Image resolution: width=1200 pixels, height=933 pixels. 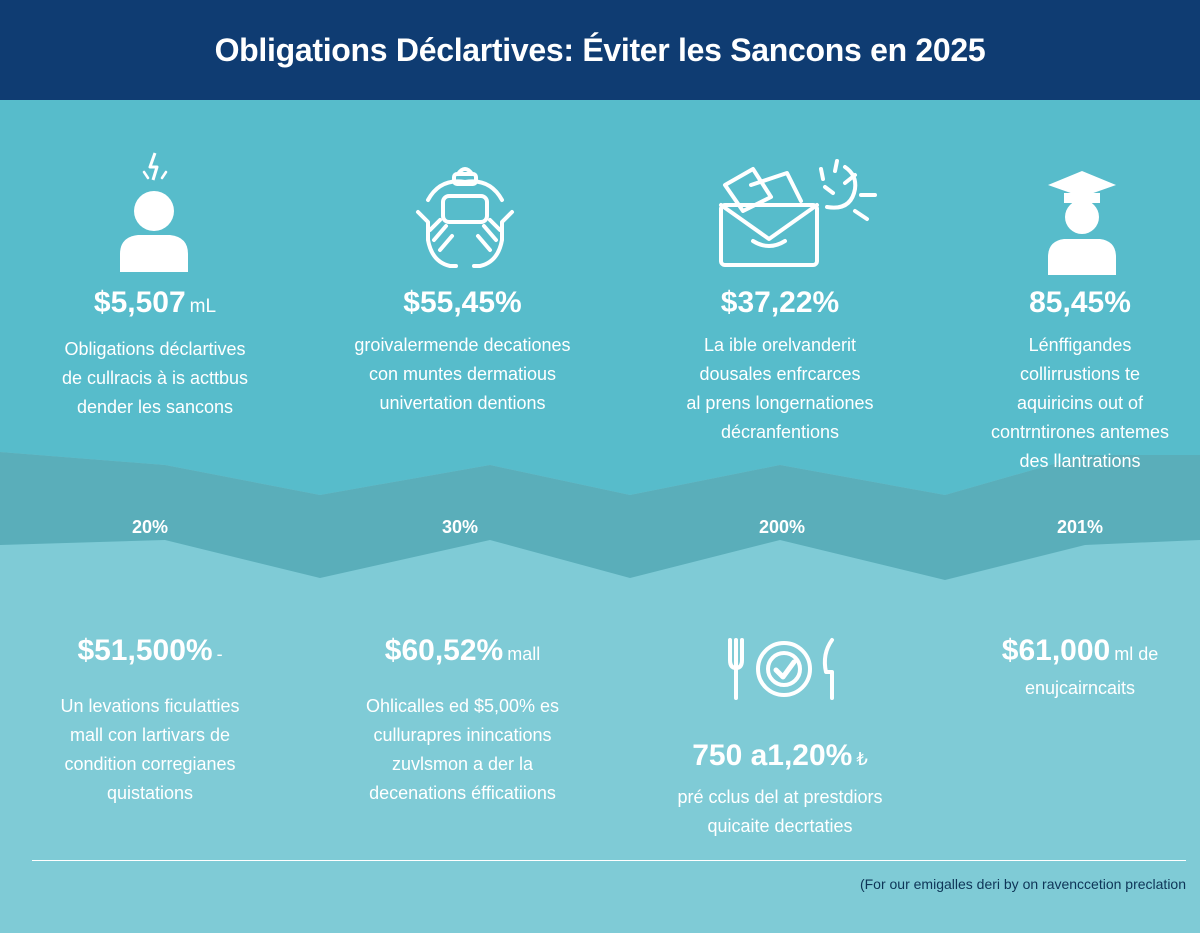 What do you see at coordinates (1056, 650) in the screenshot?
I see `stat-value: $61,000` at bounding box center [1056, 650].